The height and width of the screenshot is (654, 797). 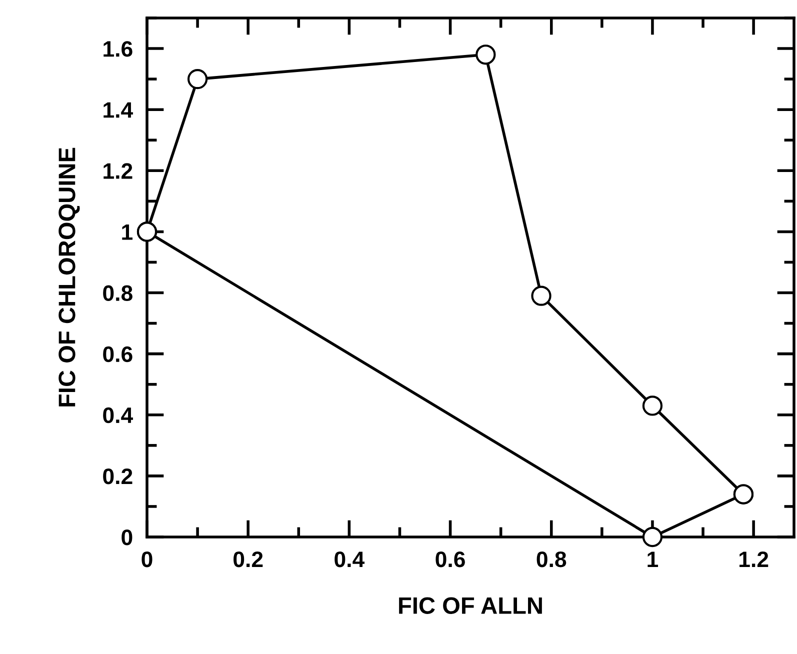 I want to click on x-tick-label: 0.6, so click(x=450, y=559).